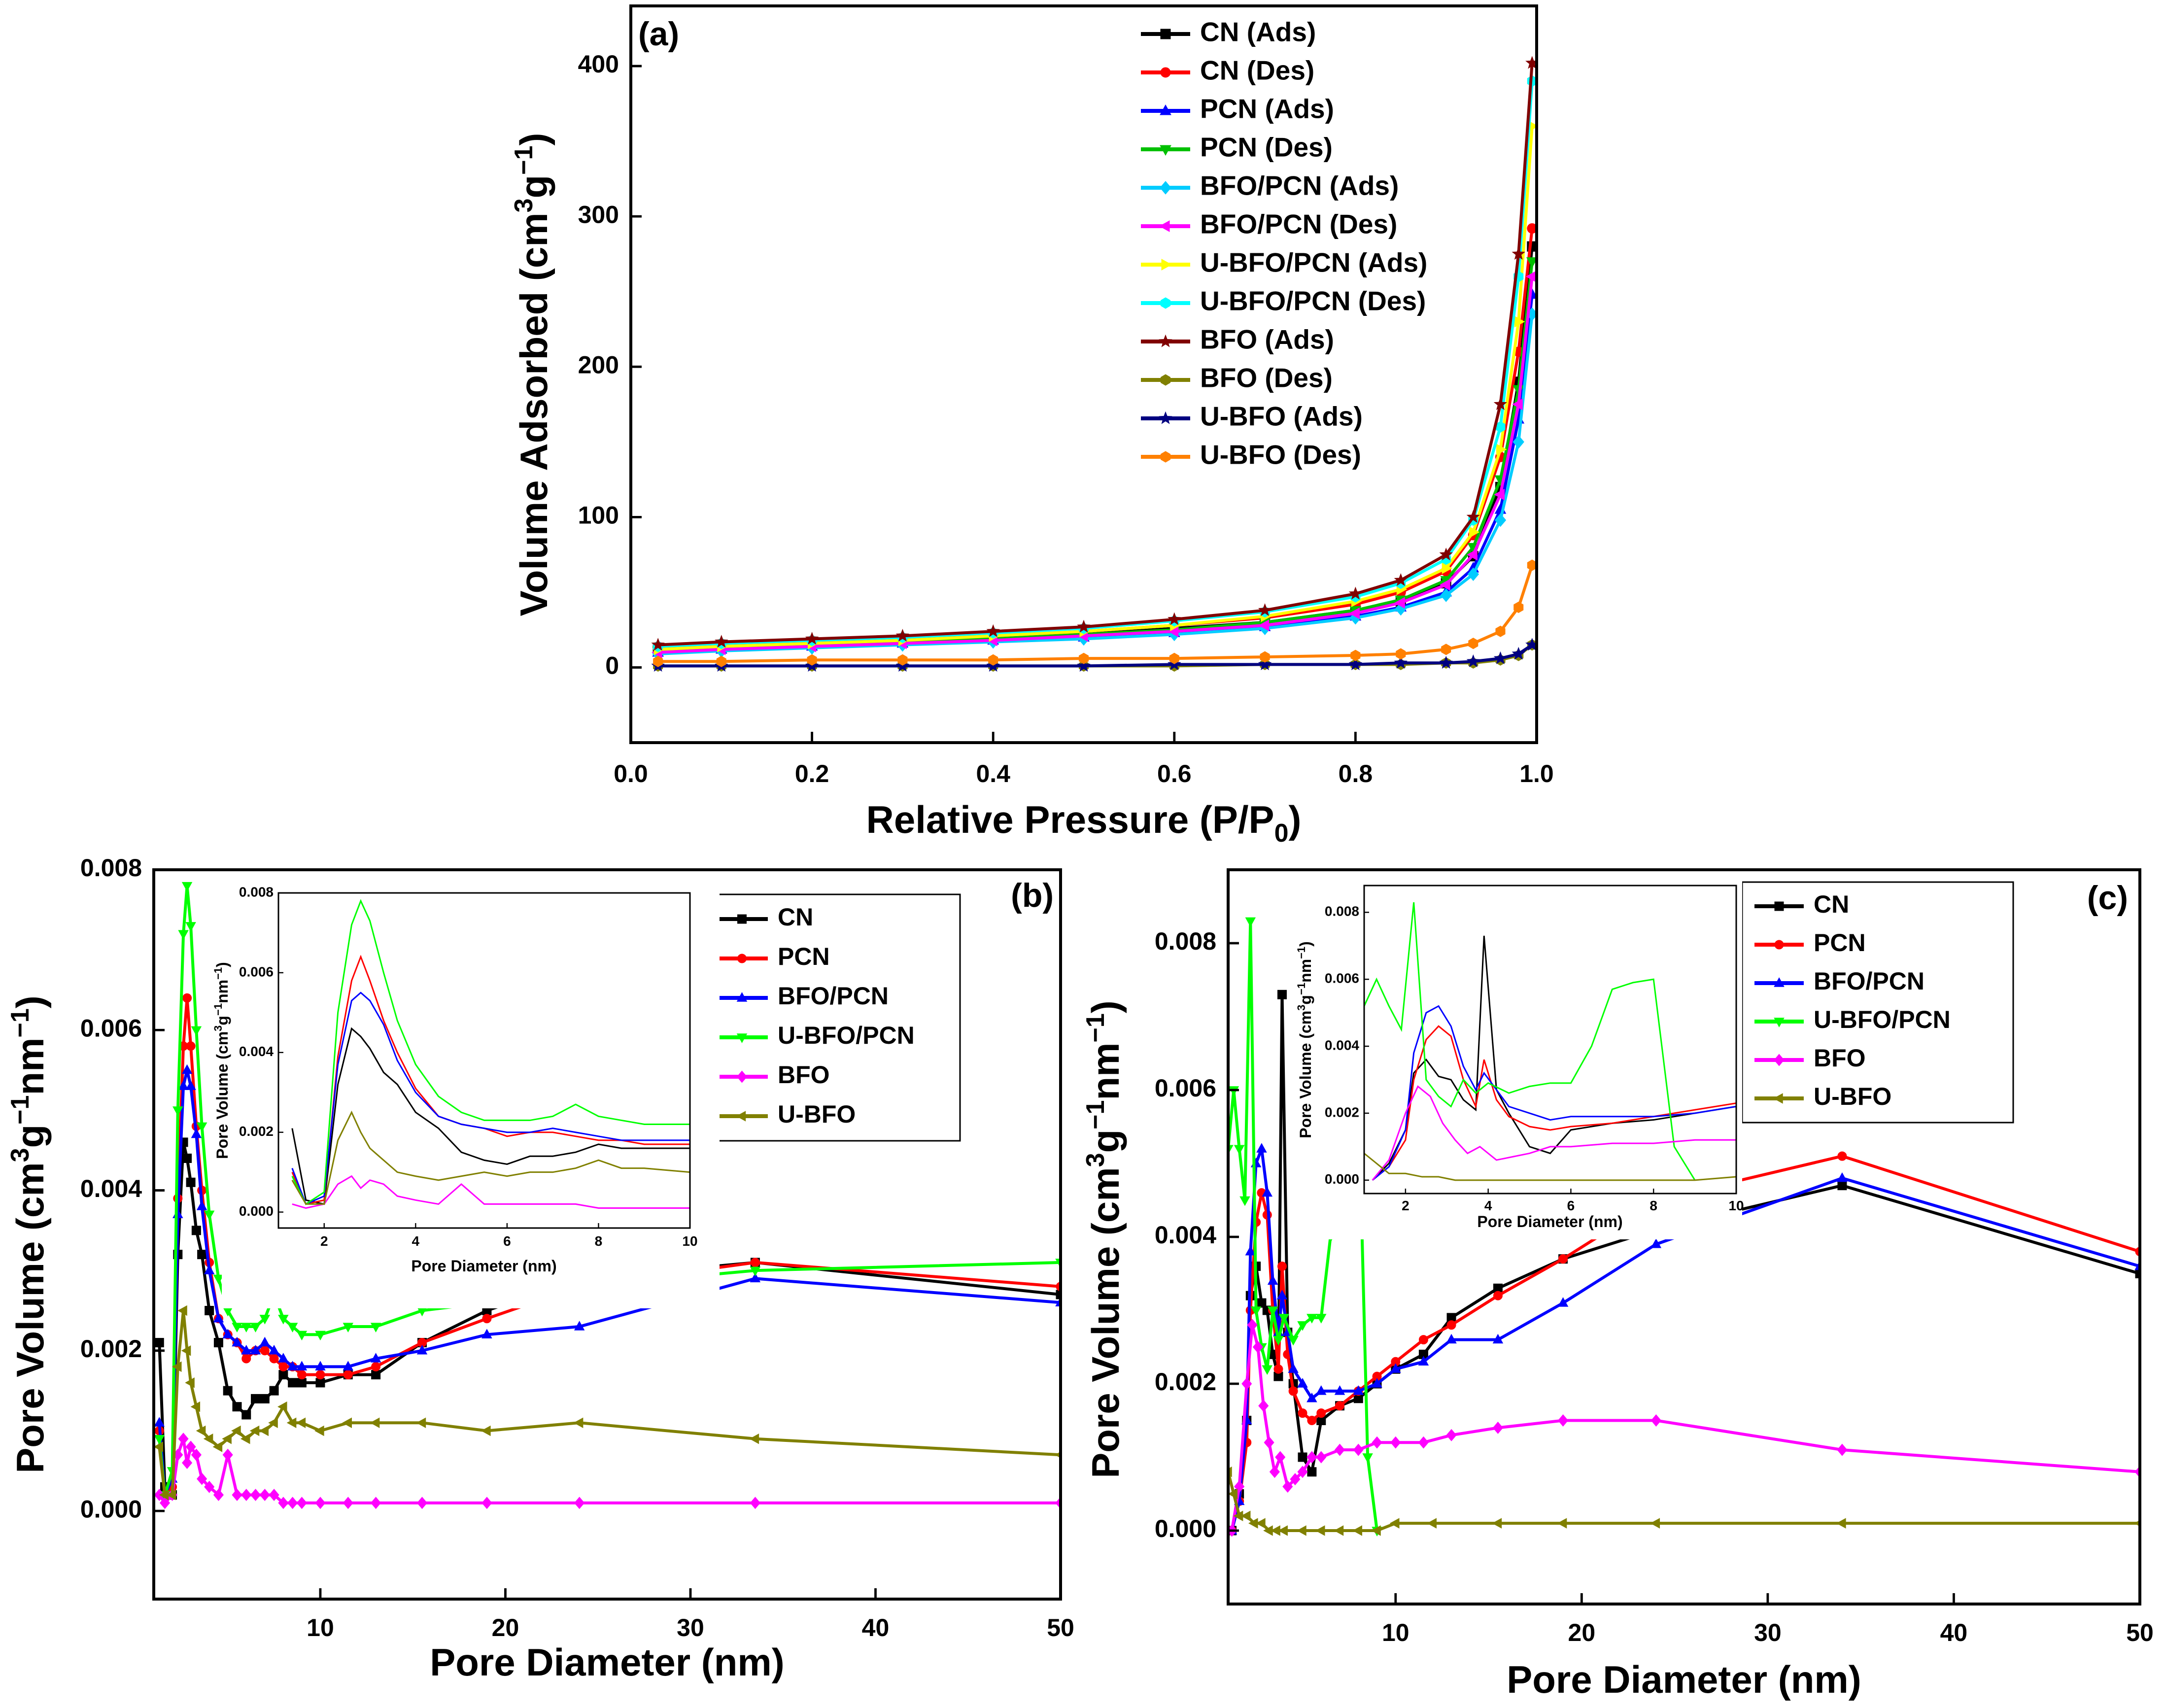  I want to click on panel-b-inset-line-cn, so click(490, 1116).